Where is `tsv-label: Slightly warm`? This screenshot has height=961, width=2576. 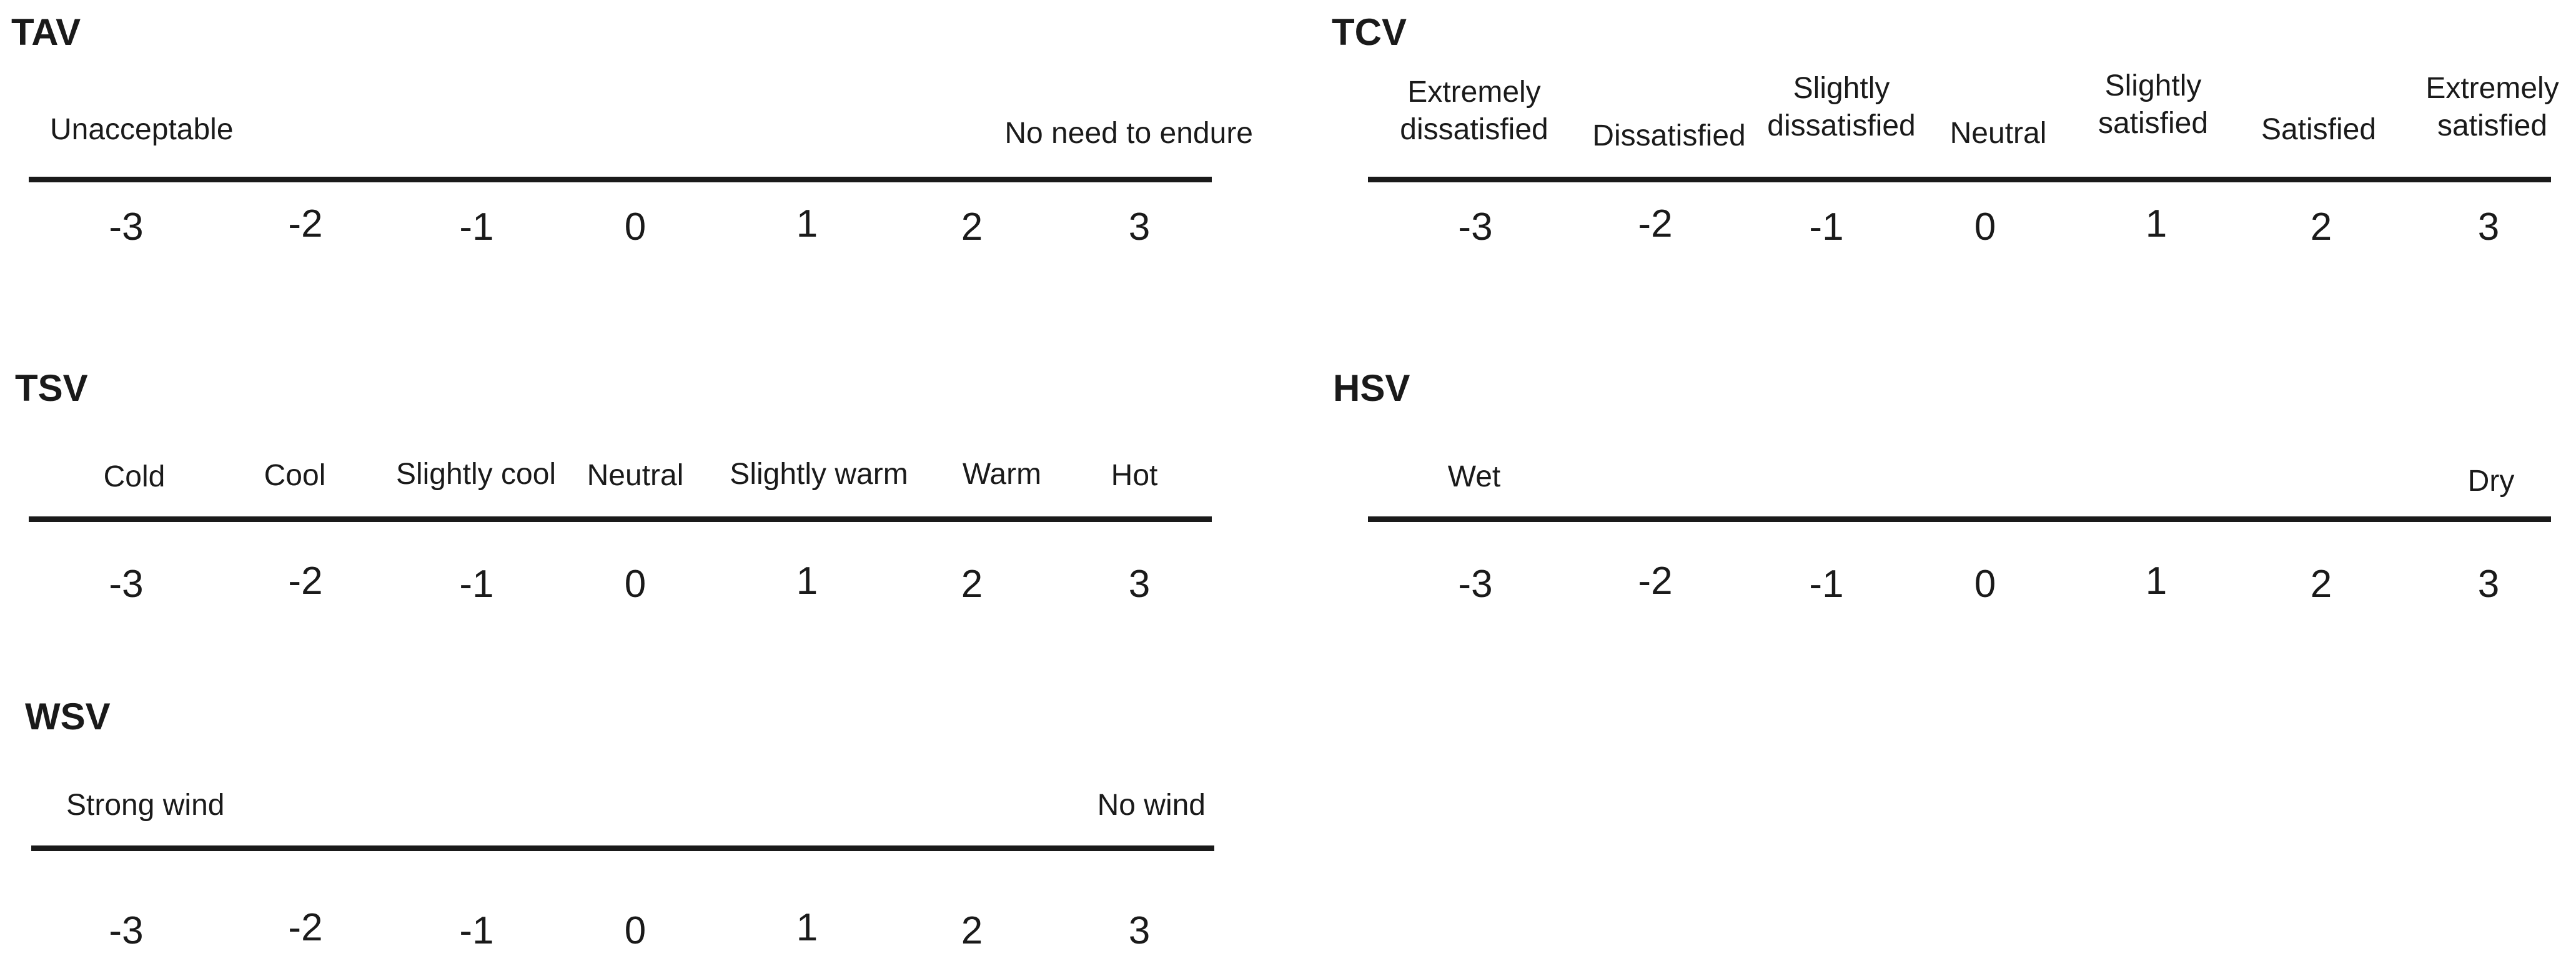 tsv-label: Slightly warm is located at coordinates (819, 474).